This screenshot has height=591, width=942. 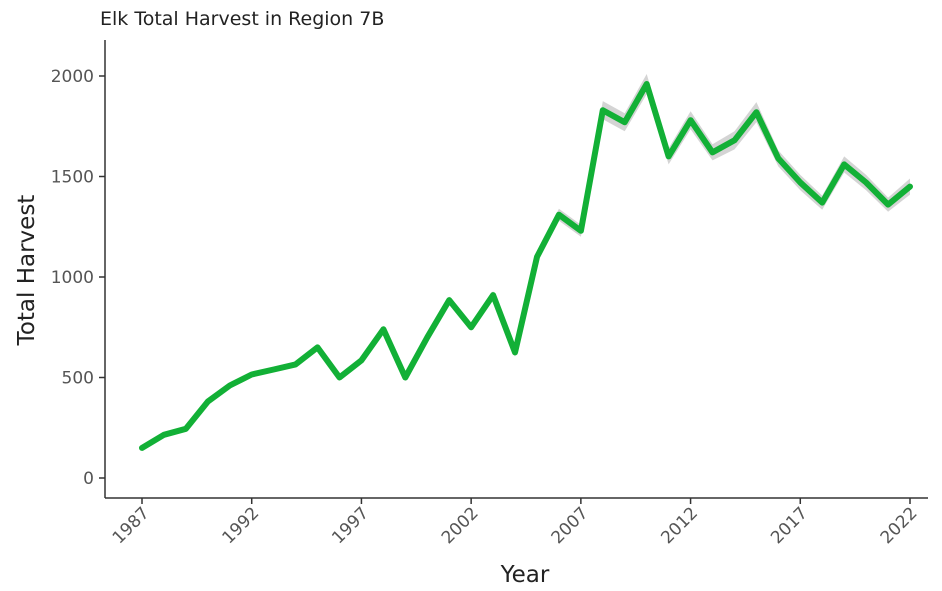 What do you see at coordinates (242, 19) in the screenshot?
I see `chart-title: Elk Total Harvest in Region 7B` at bounding box center [242, 19].